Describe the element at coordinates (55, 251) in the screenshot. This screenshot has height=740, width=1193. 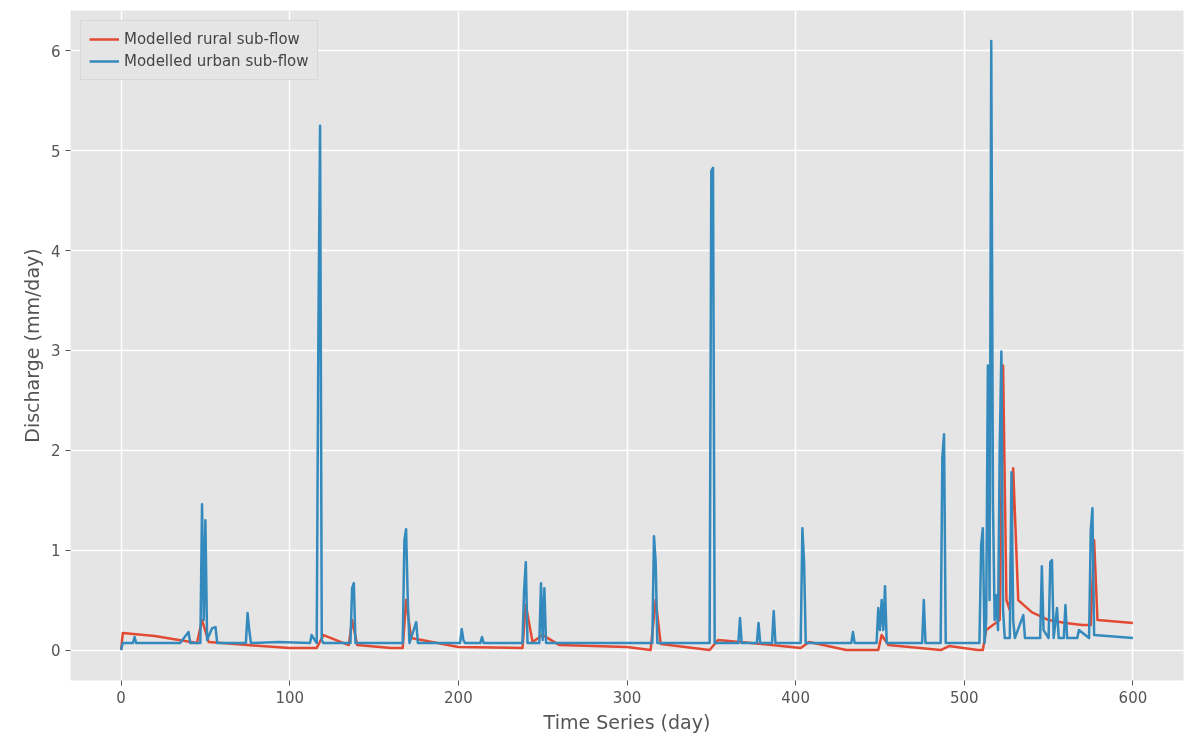
I see `y-tick-label: 4` at that location.